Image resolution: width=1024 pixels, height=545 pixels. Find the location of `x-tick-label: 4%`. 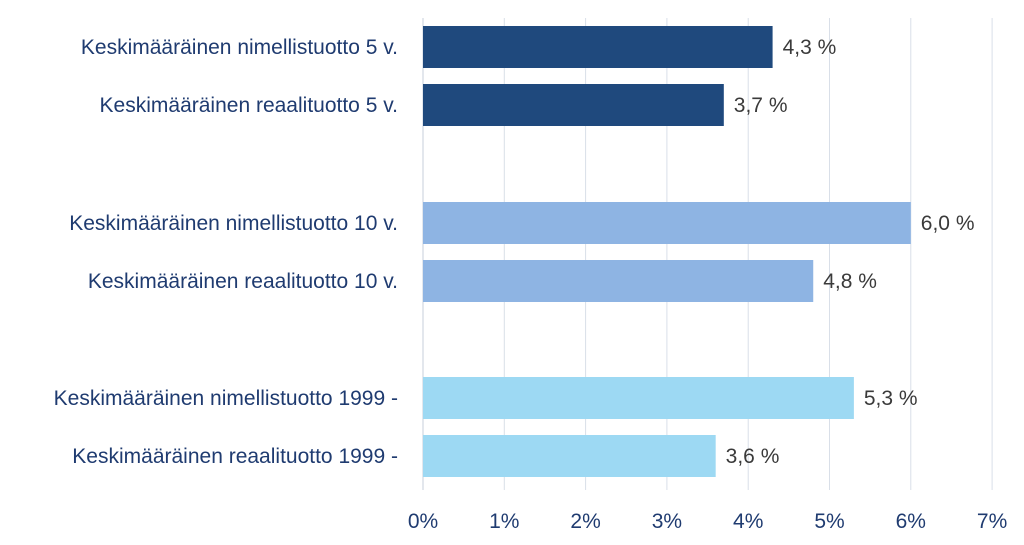

x-tick-label: 4% is located at coordinates (748, 521).